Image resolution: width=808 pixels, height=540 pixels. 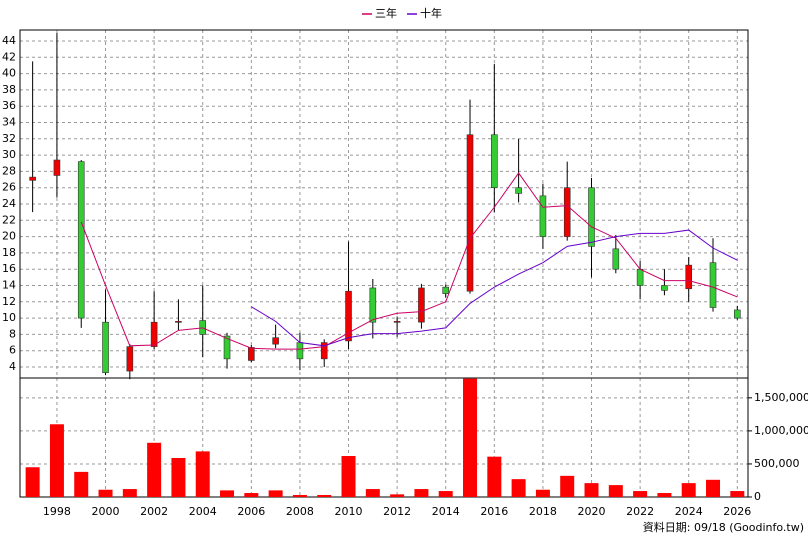 I want to click on y-tick-label: 16, so click(x=9, y=268).